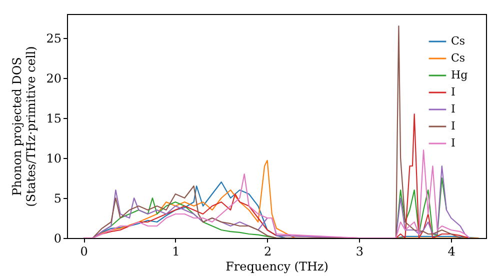 The width and height of the screenshot is (500, 280). What do you see at coordinates (54, 39) in the screenshot?
I see `y-tick-label: 25` at bounding box center [54, 39].